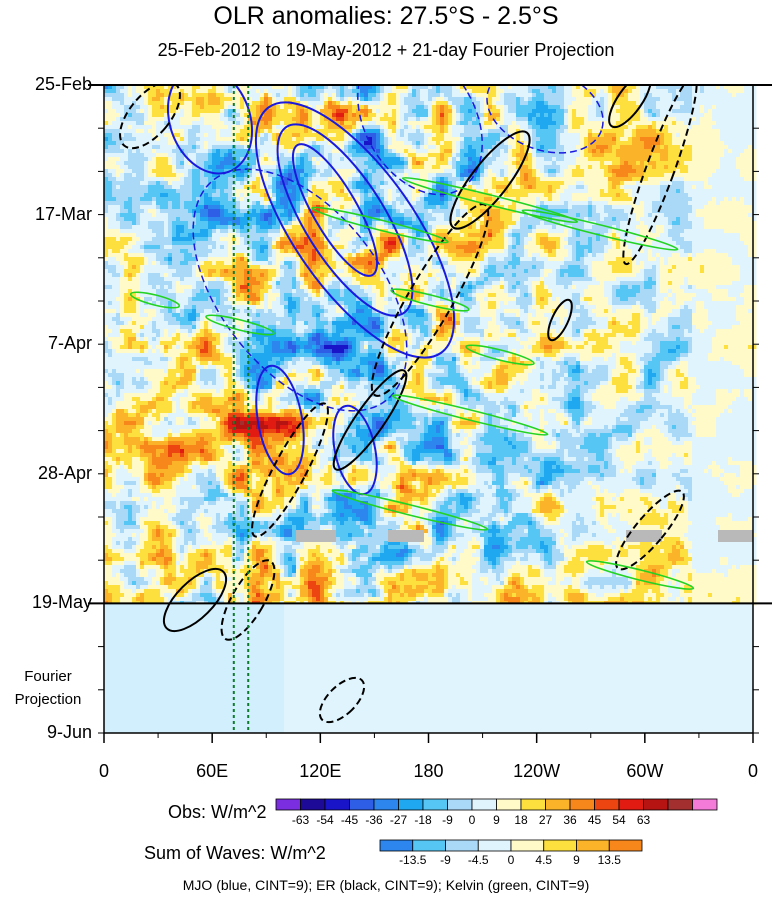 Image resolution: width=772 pixels, height=899 pixels. I want to click on projection-label-line1: Fourier, so click(48, 676).